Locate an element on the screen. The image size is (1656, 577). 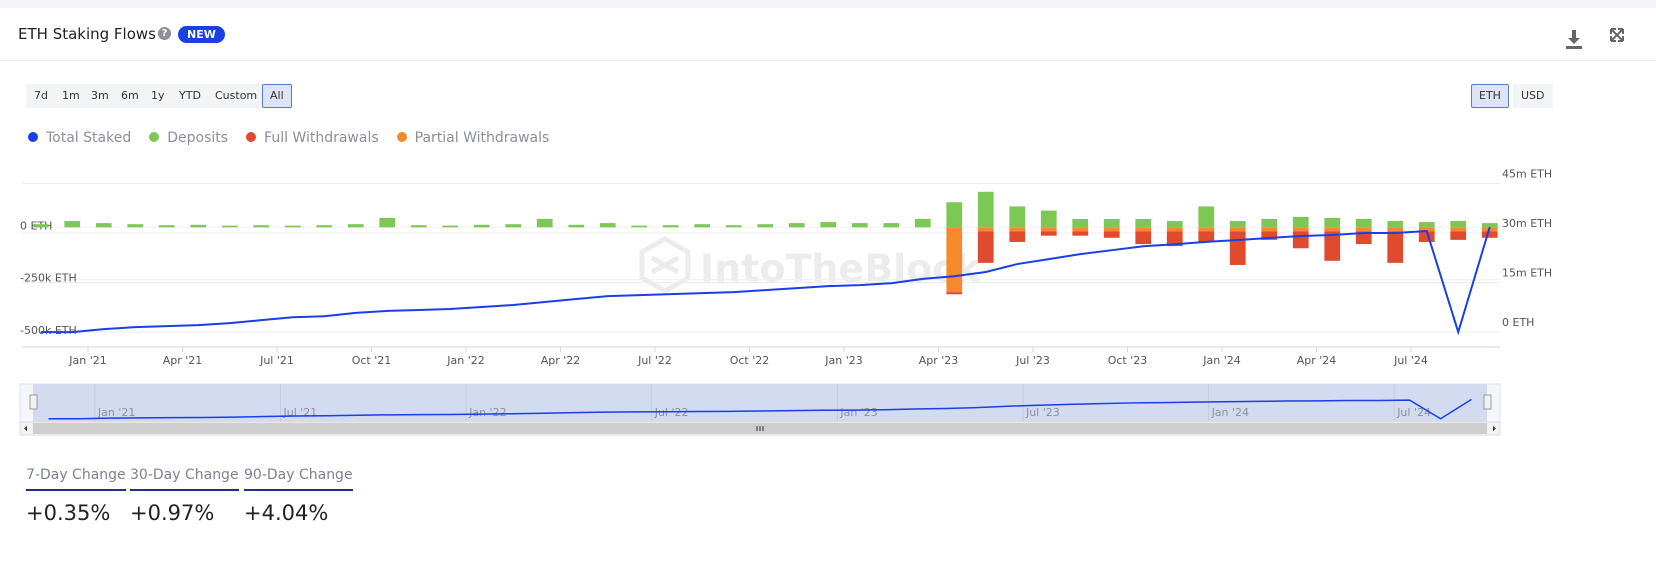
navigator-label: Jul '22 is located at coordinates (671, 412).